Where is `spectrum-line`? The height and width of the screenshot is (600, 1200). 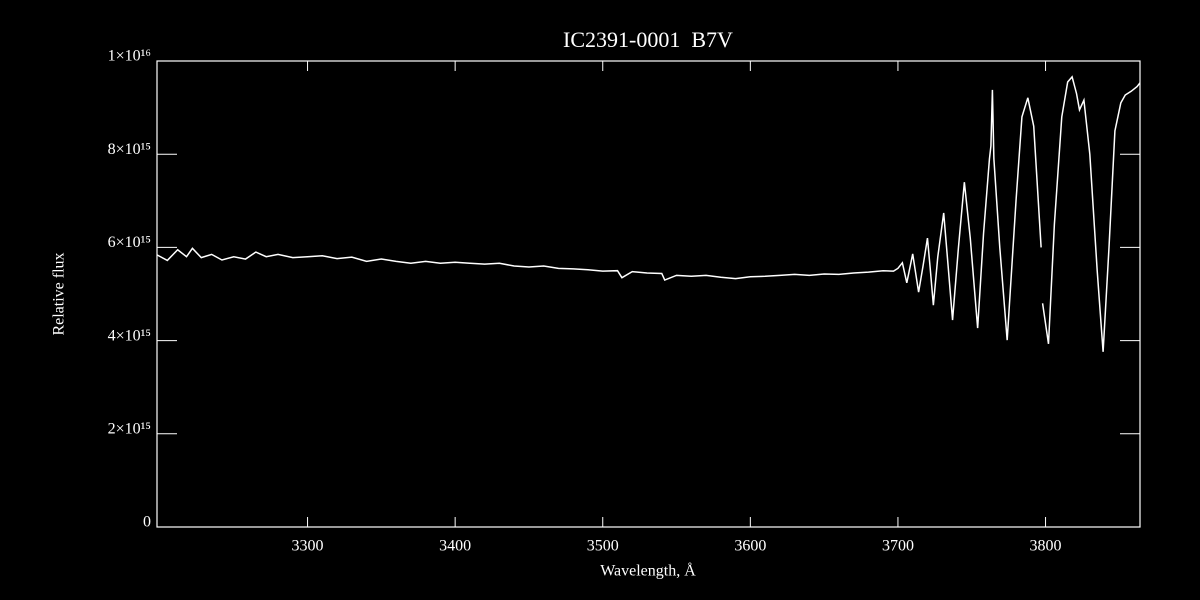 spectrum-line is located at coordinates (1091, 213).